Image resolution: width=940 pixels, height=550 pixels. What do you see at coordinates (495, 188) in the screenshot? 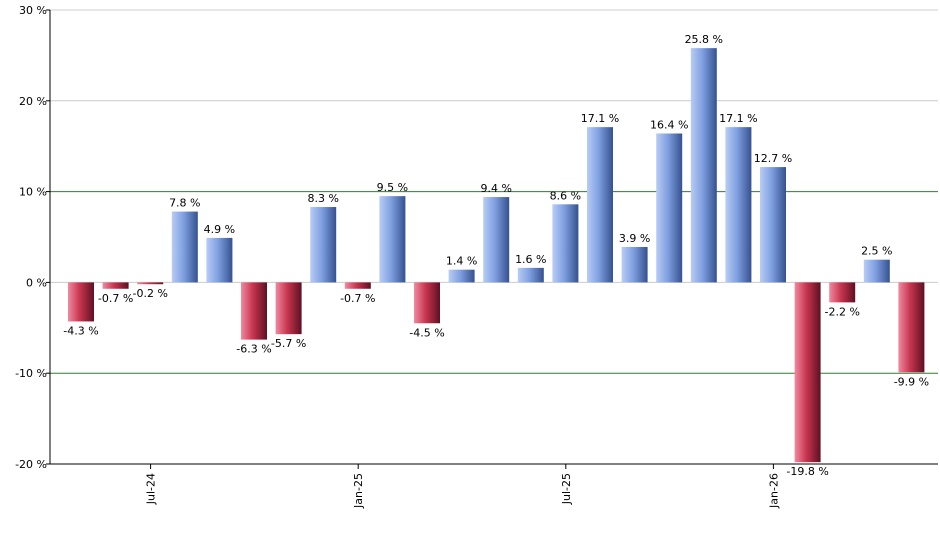
I see `data-label: 9.4 %` at bounding box center [495, 188].